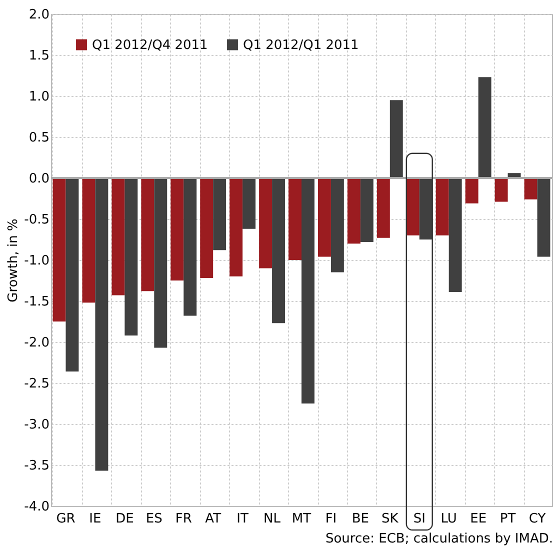 This screenshot has width=555, height=550. I want to click on x-tick-label: IT, so click(242, 519).